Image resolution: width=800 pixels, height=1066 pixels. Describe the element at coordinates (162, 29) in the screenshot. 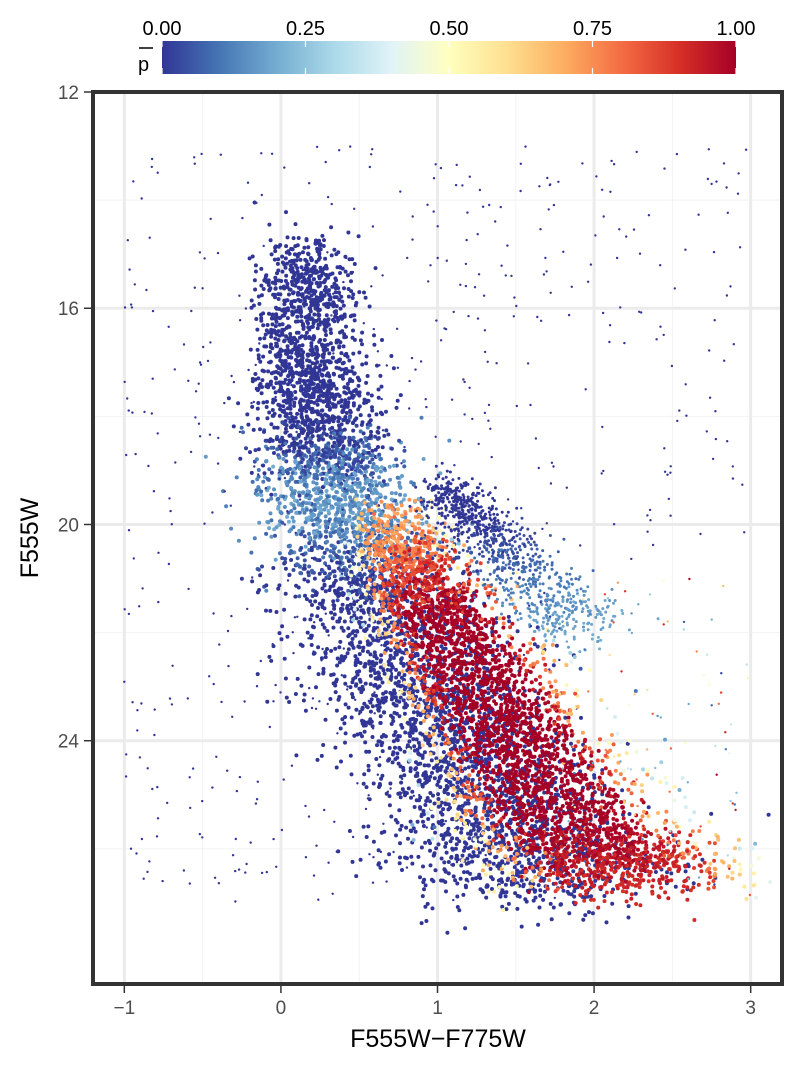

I see `colorbar-tick-label: 0.00` at that location.